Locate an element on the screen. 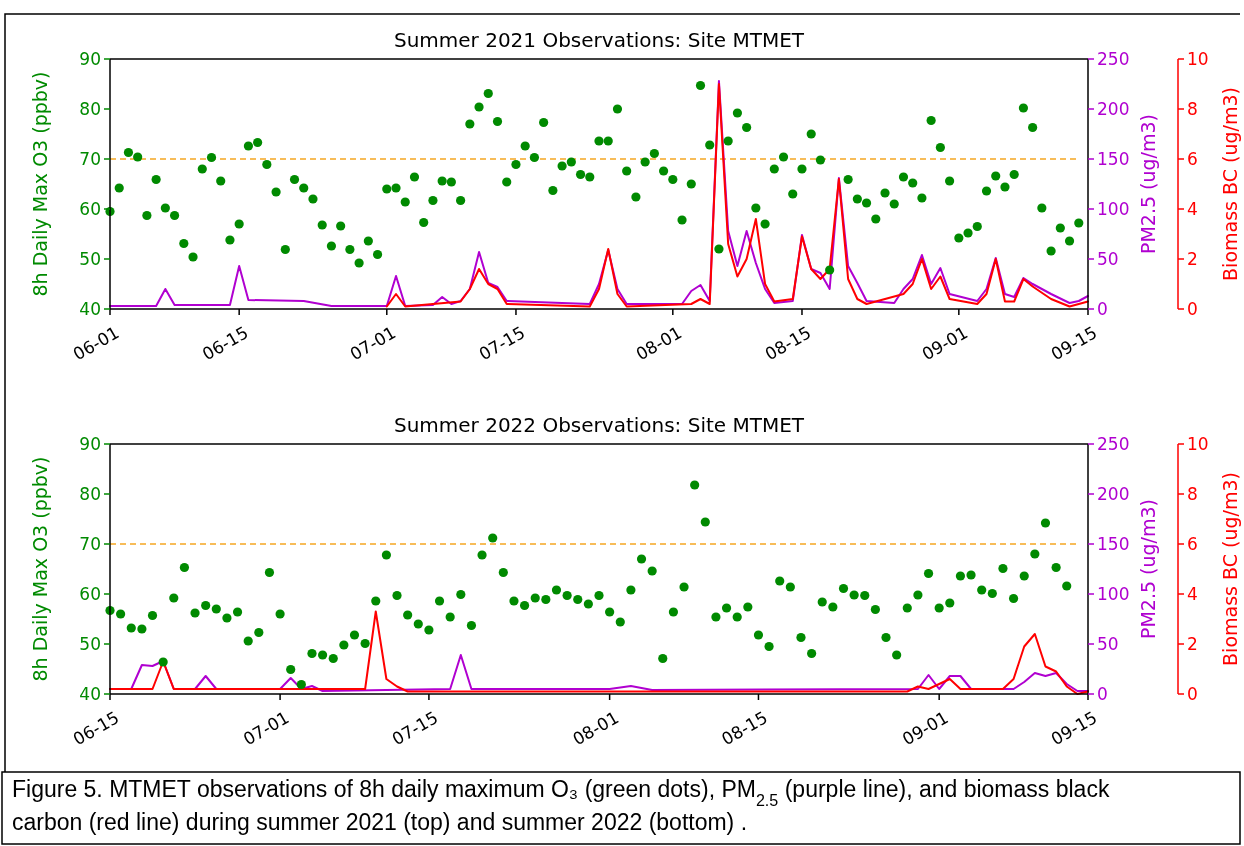  chart-title: Summer 2022 Observations: Site MTMET is located at coordinates (599, 425).